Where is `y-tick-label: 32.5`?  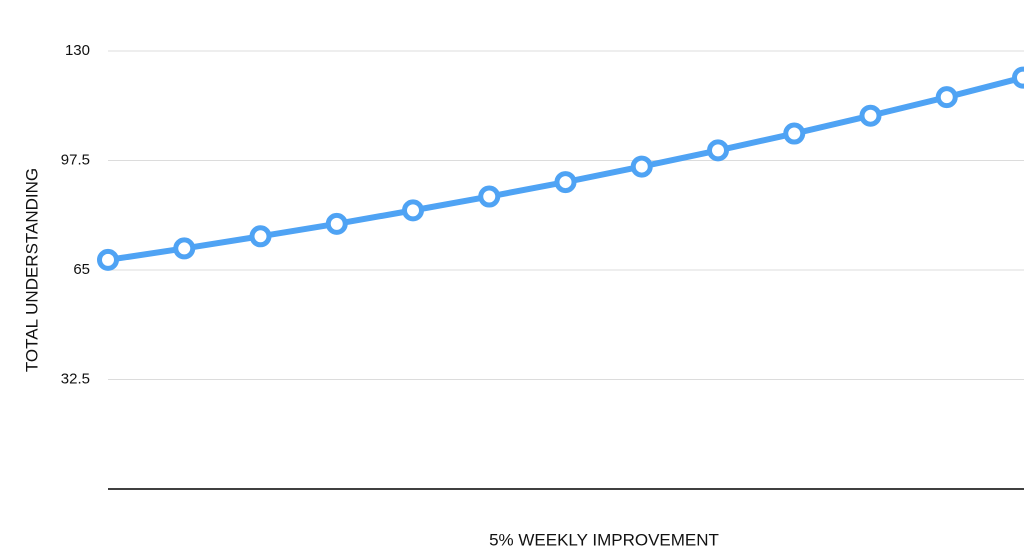 y-tick-label: 32.5 is located at coordinates (75, 378).